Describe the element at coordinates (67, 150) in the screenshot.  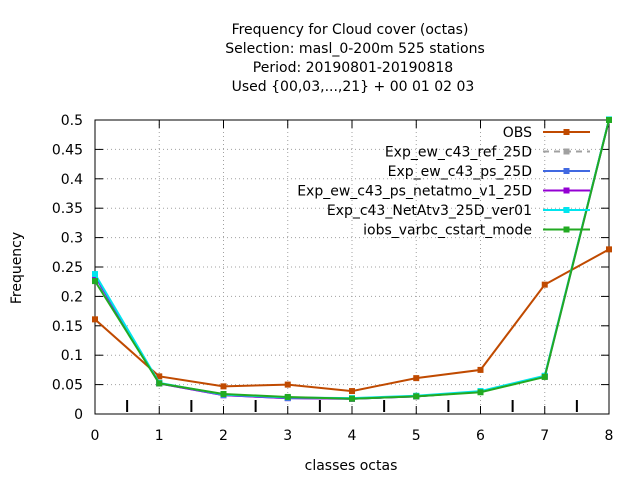
I see `y-tick-label: 0.45` at that location.